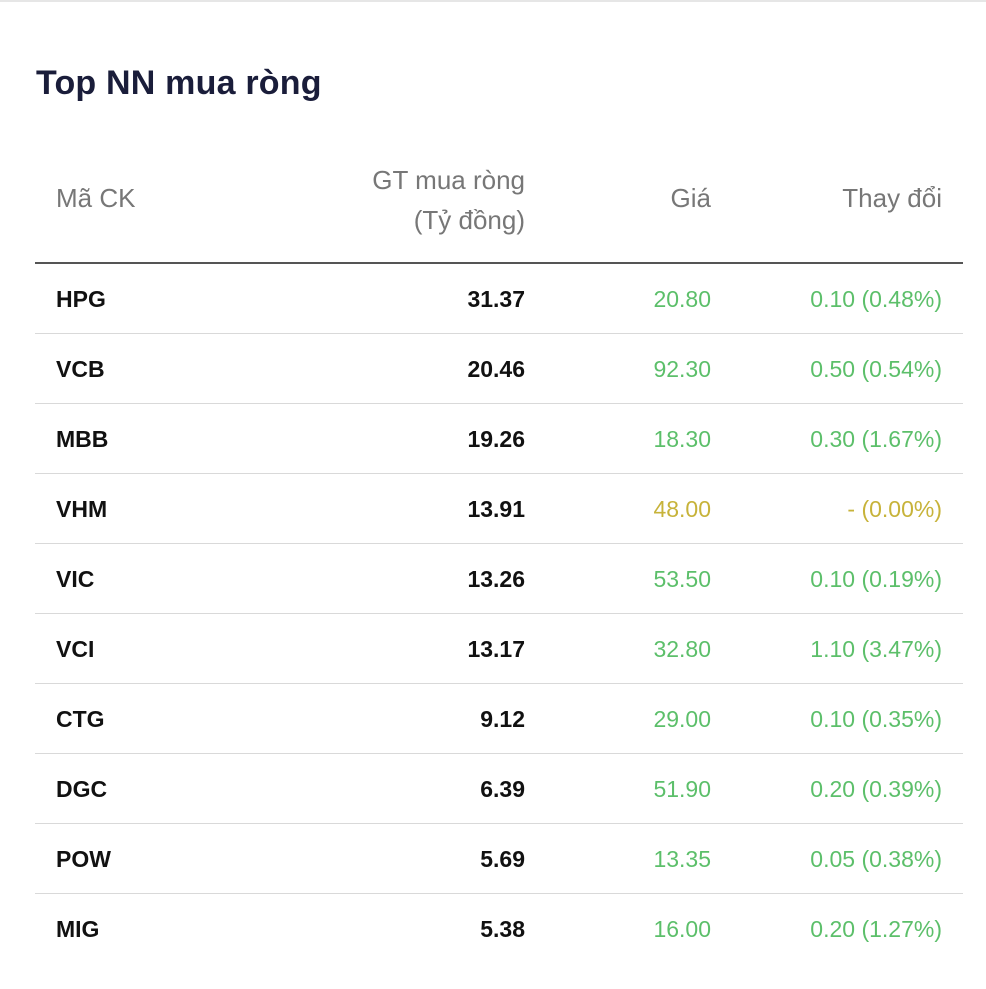 This screenshot has width=986, height=989. What do you see at coordinates (682, 789) in the screenshot?
I see `price: 51.90` at bounding box center [682, 789].